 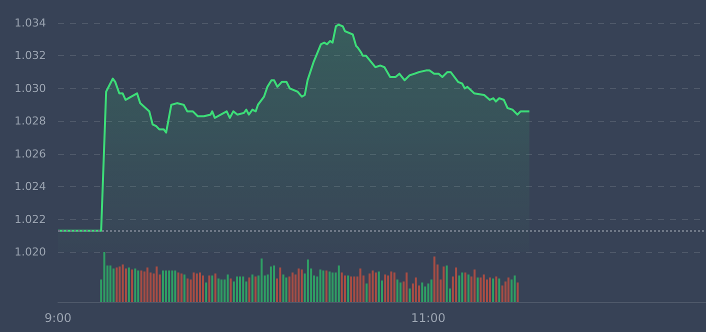 What do you see at coordinates (30, 88) in the screenshot?
I see `y-tick-label: 1.030` at bounding box center [30, 88].